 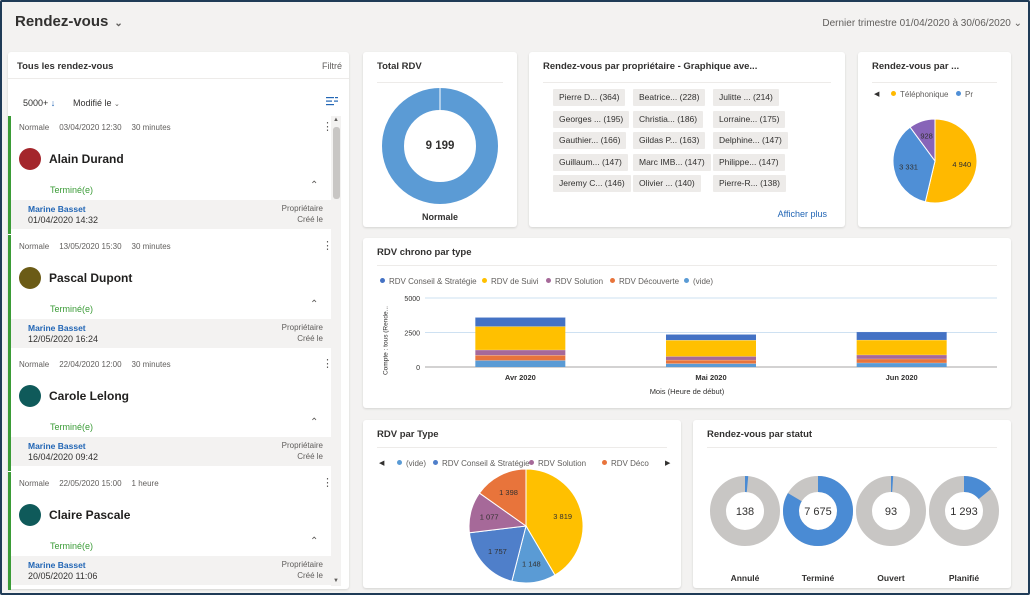 I want to click on status-donut: 1 293, so click(x=964, y=511).